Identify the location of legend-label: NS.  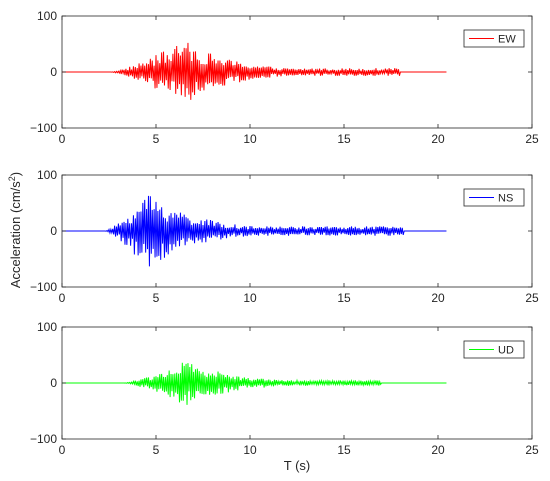
(505, 199).